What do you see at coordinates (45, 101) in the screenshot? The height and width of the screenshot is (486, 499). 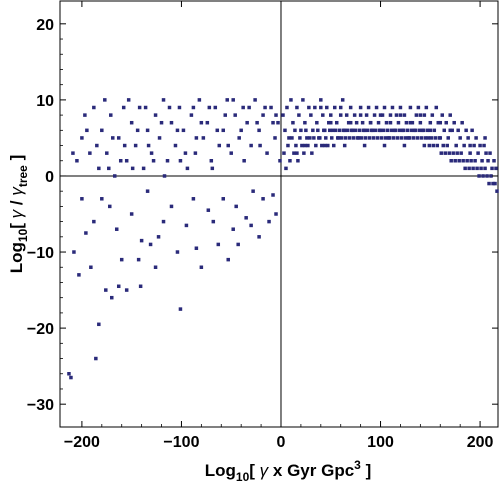 I see `y-tick-label: 10` at bounding box center [45, 101].